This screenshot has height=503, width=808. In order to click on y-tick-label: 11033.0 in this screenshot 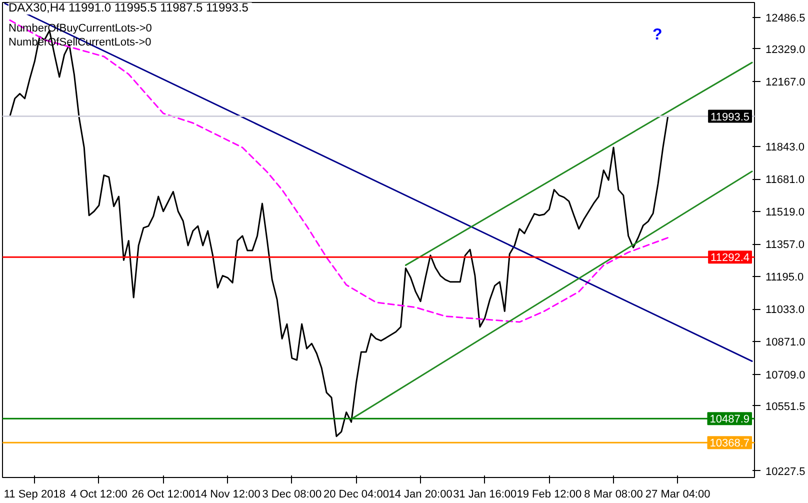, I will do `click(785, 310)`.